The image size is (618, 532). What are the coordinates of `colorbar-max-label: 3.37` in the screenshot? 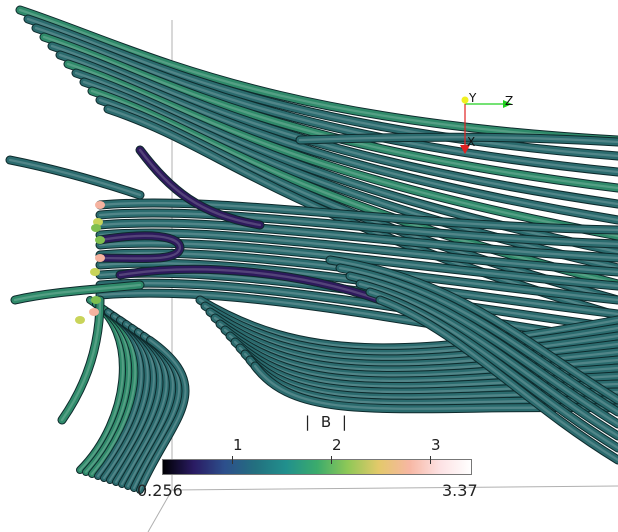 It's located at (460, 490).